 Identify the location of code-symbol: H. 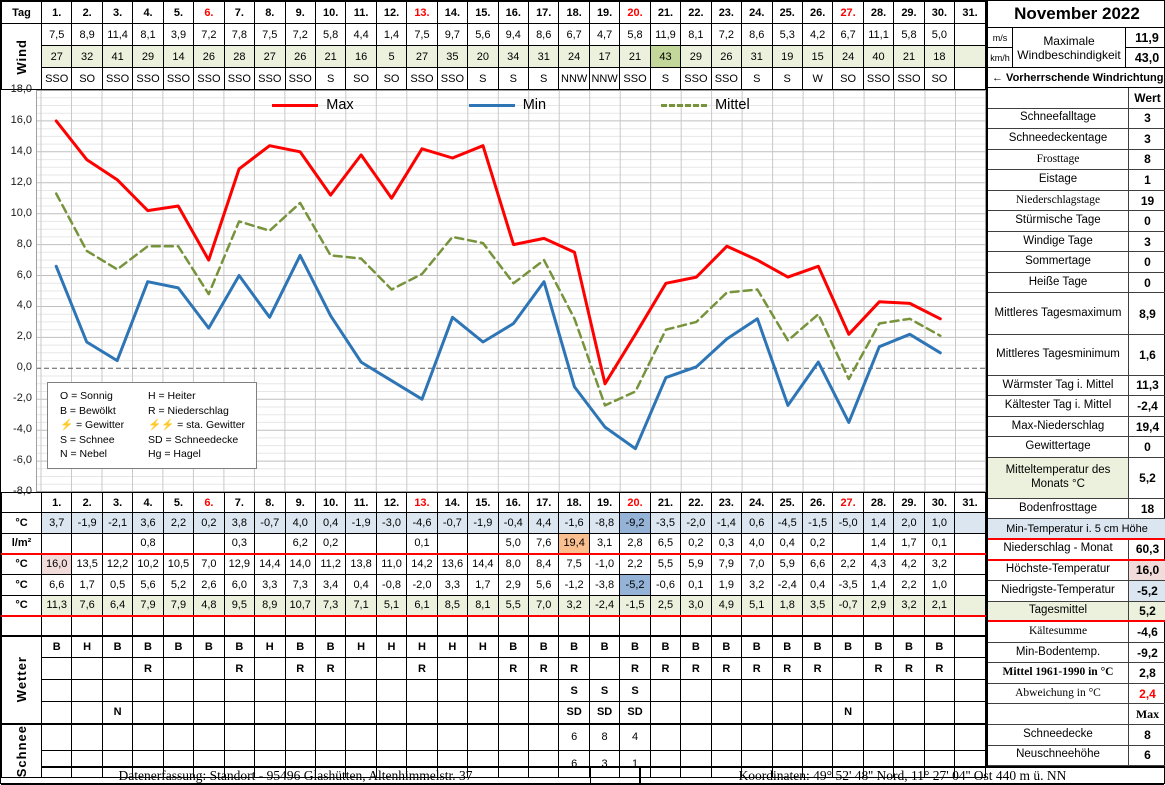
(152, 396).